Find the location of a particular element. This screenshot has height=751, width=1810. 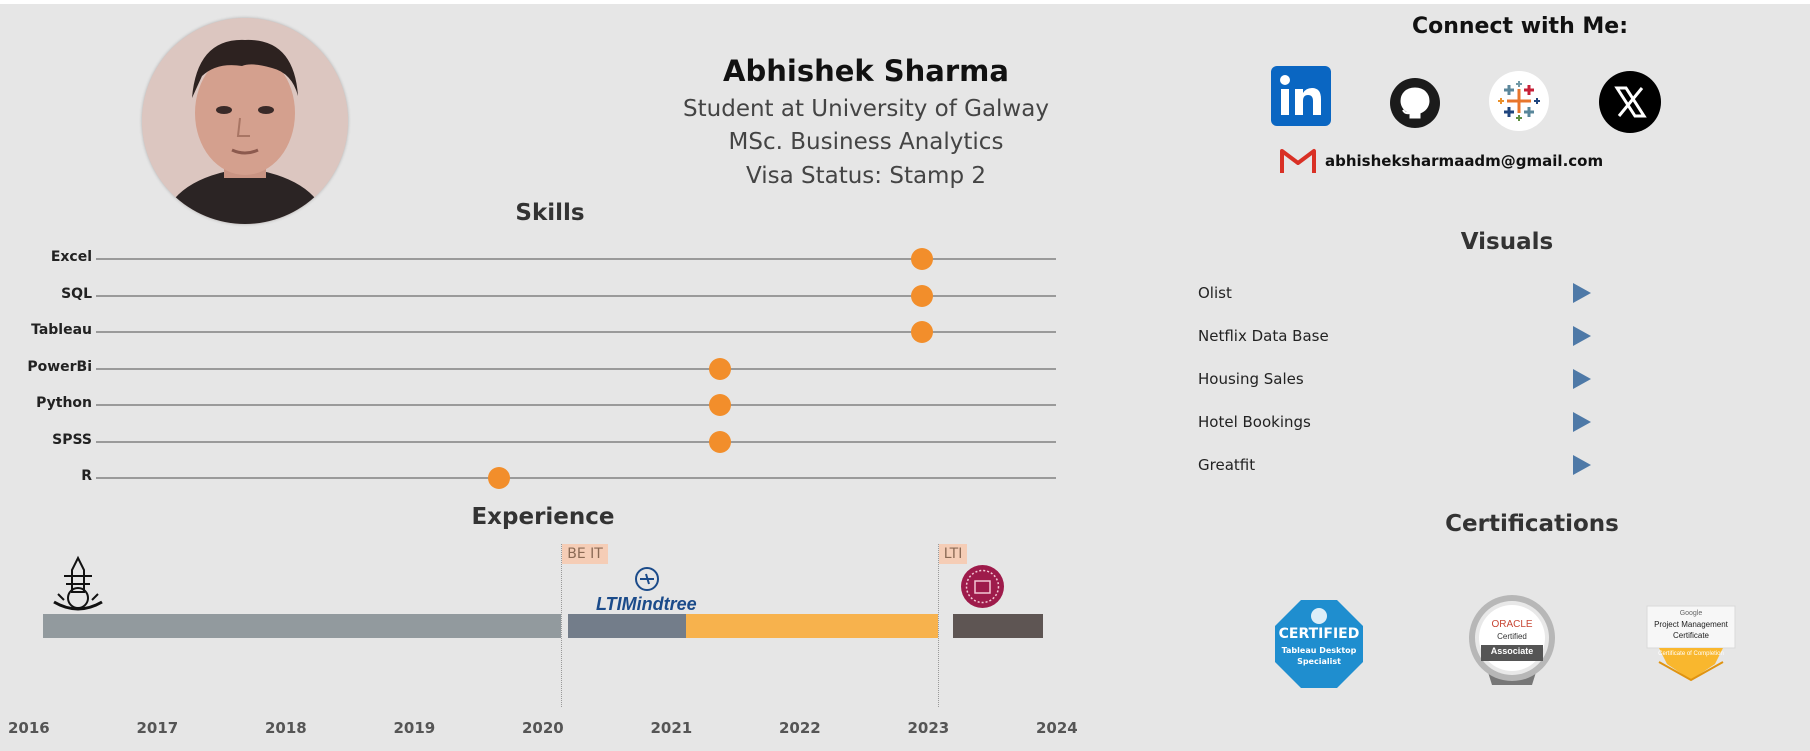

oracle-badge-brand: ORACLE is located at coordinates (1512, 624).